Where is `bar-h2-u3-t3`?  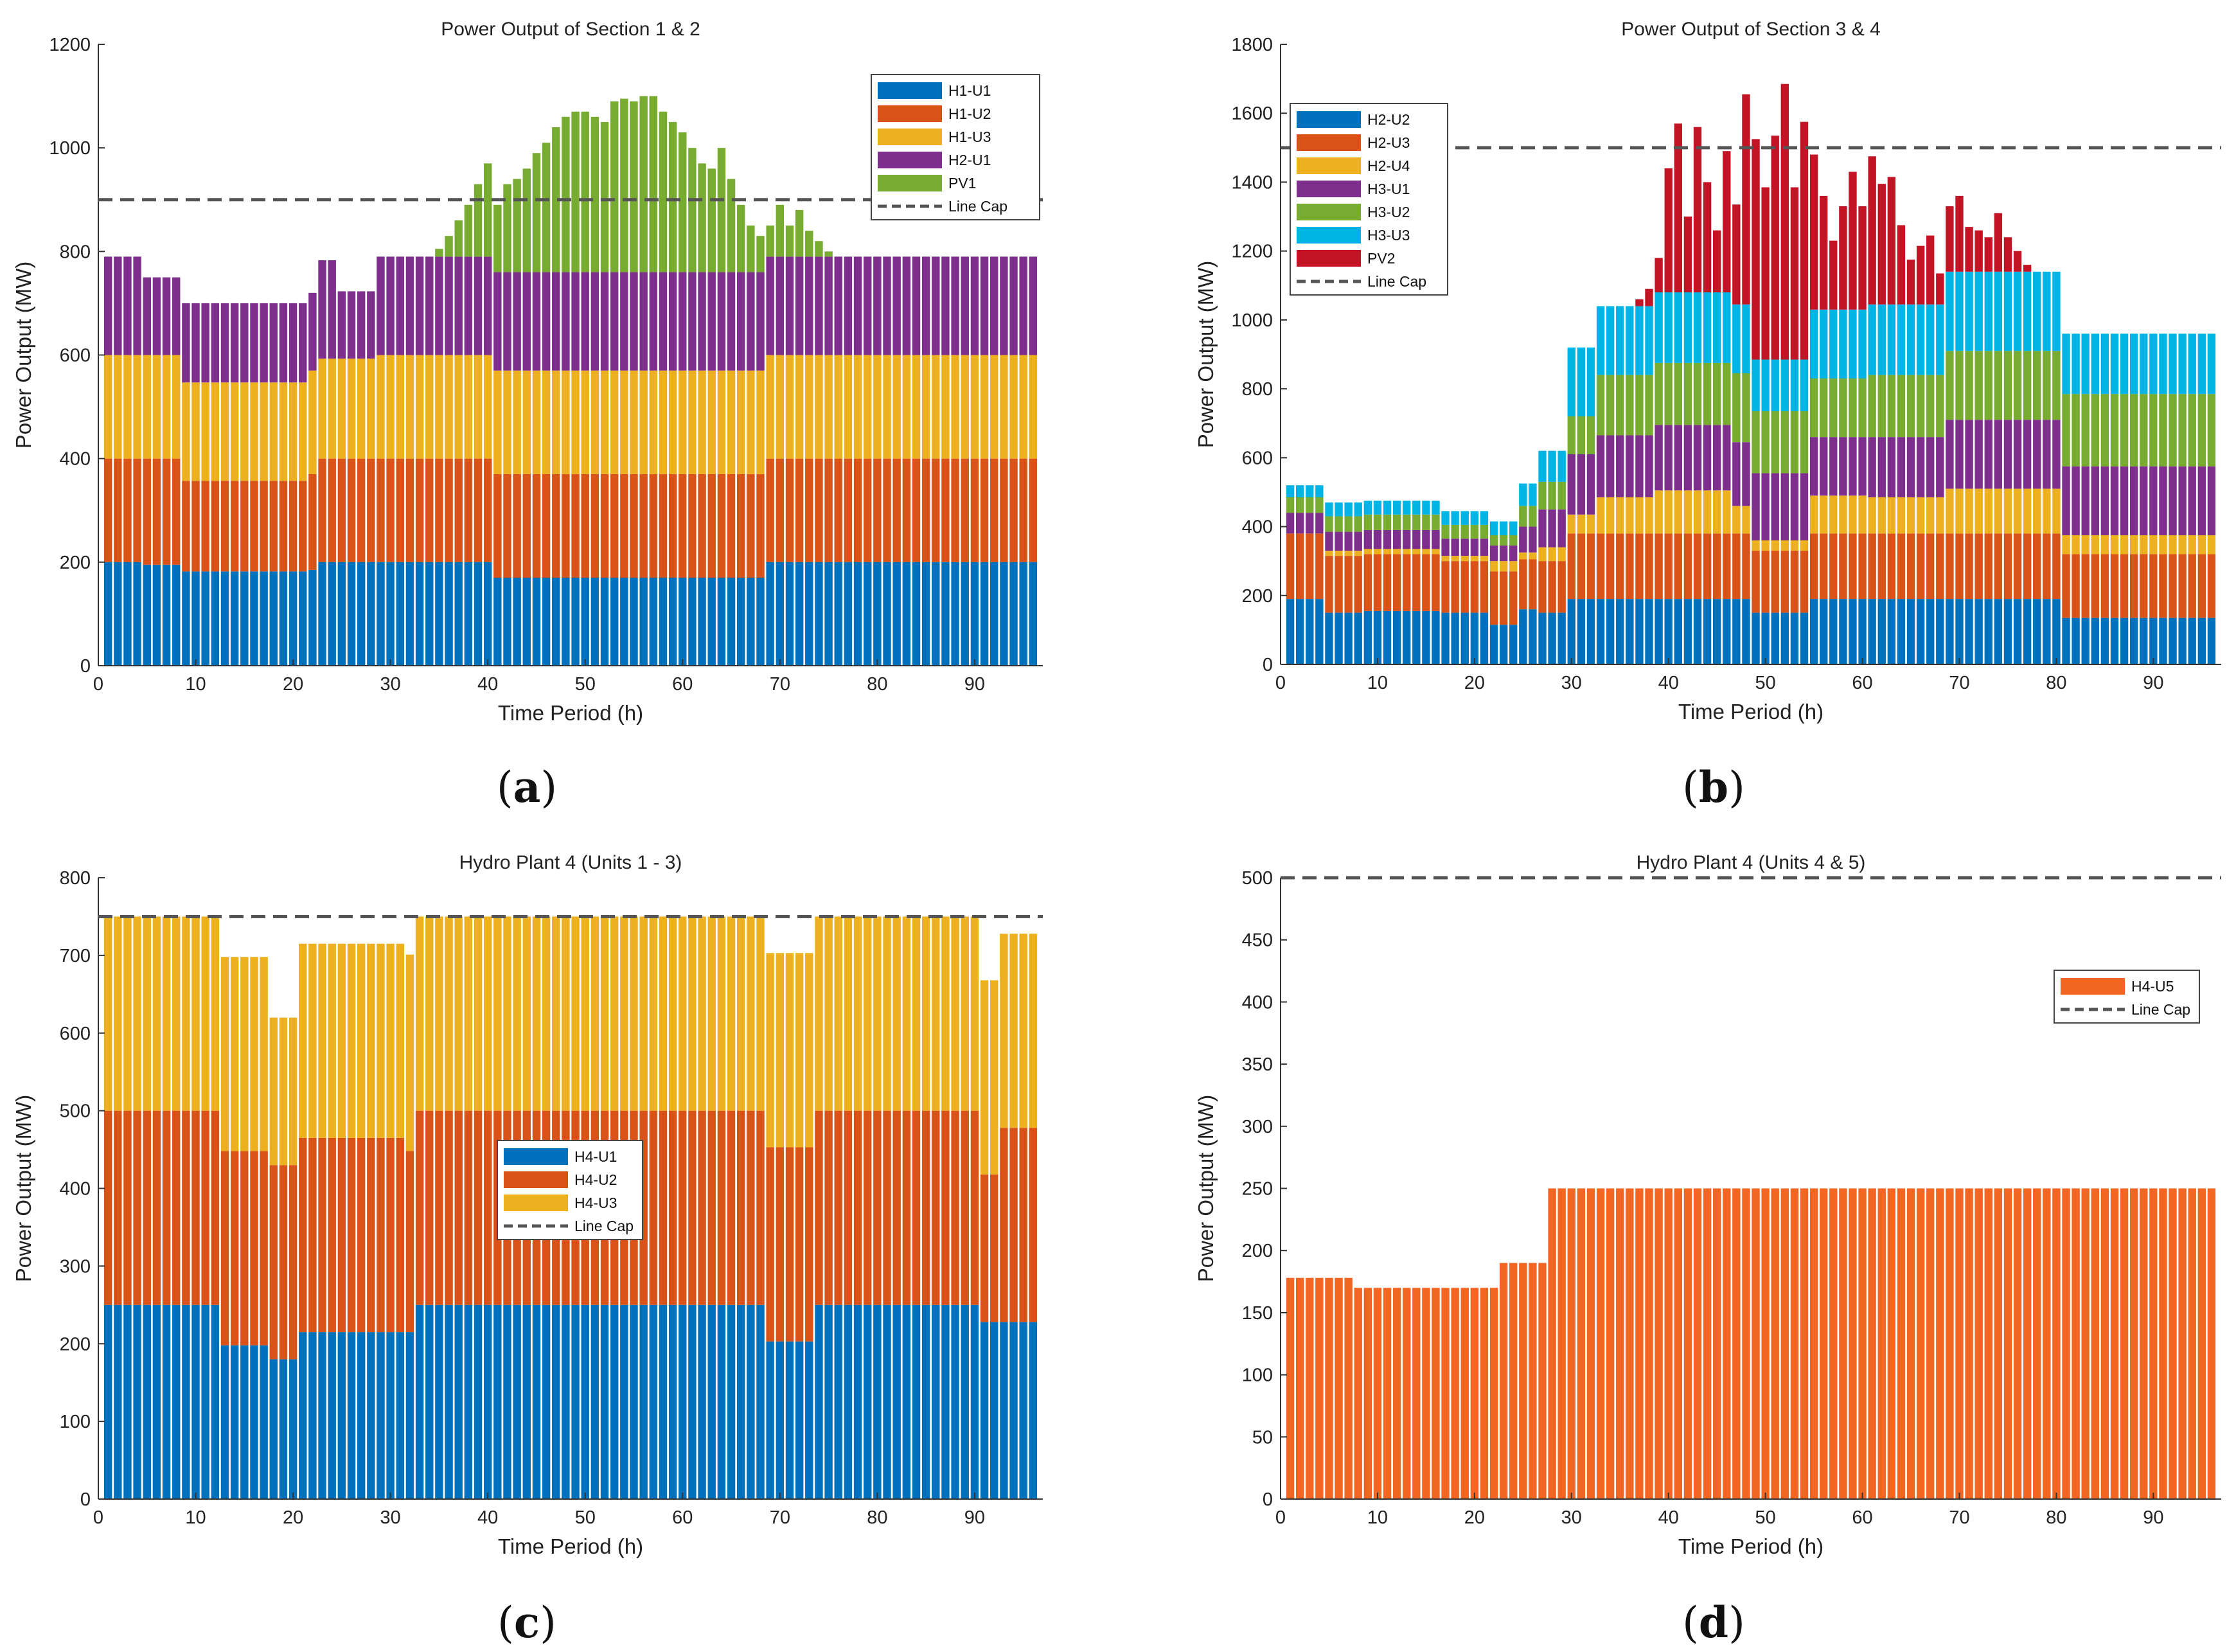 bar-h2-u3-t3 is located at coordinates (1310, 566).